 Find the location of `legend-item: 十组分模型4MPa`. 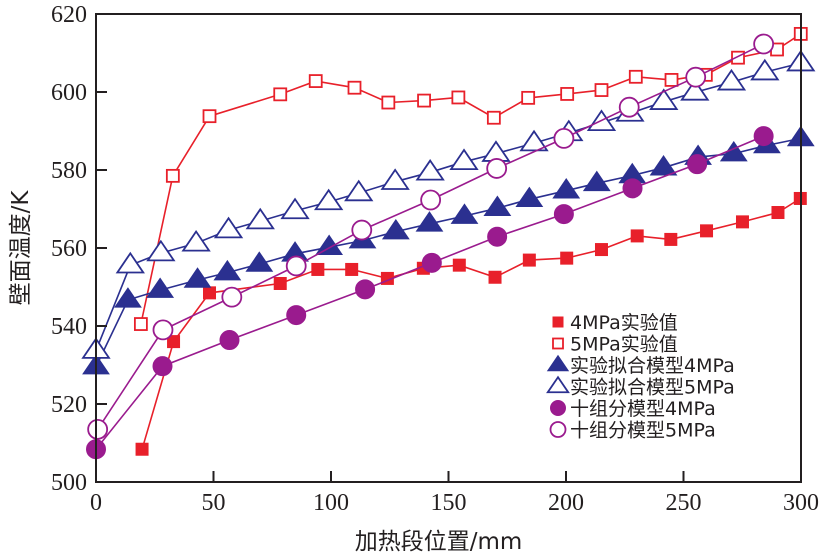

legend-item: 十组分模型4MPa is located at coordinates (633, 409).